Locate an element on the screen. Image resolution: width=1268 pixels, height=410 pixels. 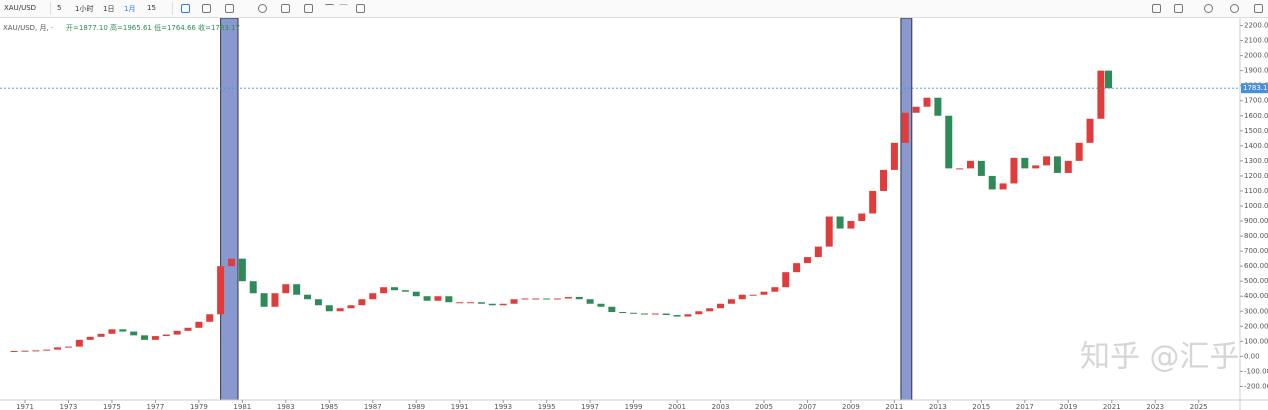
last-price-label: 1783.17 is located at coordinates (1255, 88).